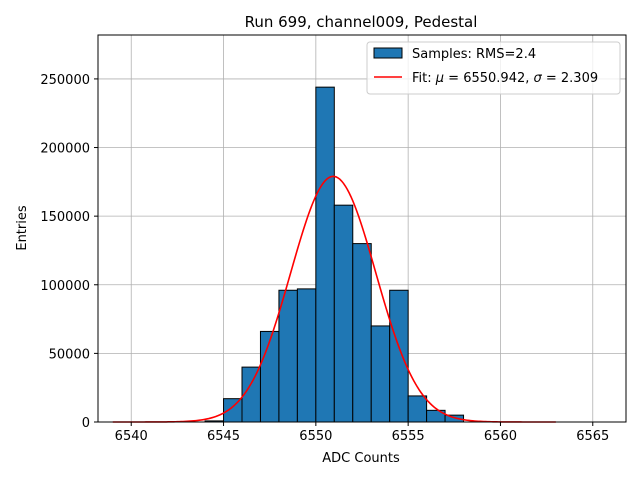  I want to click on legend-fit-prefix: Fit:, so click(424, 78).